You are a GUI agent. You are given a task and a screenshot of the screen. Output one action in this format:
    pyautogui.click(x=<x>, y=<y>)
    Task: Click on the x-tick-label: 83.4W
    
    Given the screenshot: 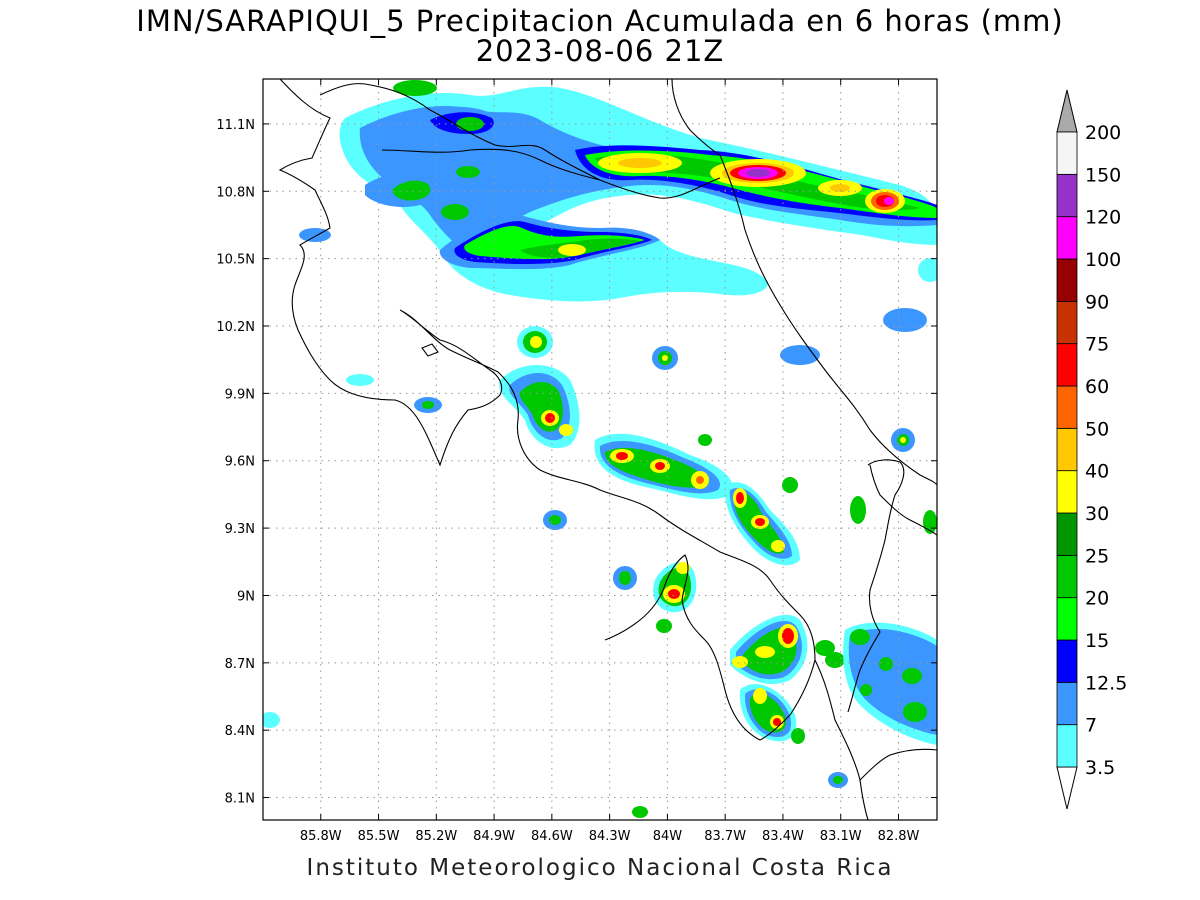 What is the action you would take?
    pyautogui.click(x=783, y=836)
    